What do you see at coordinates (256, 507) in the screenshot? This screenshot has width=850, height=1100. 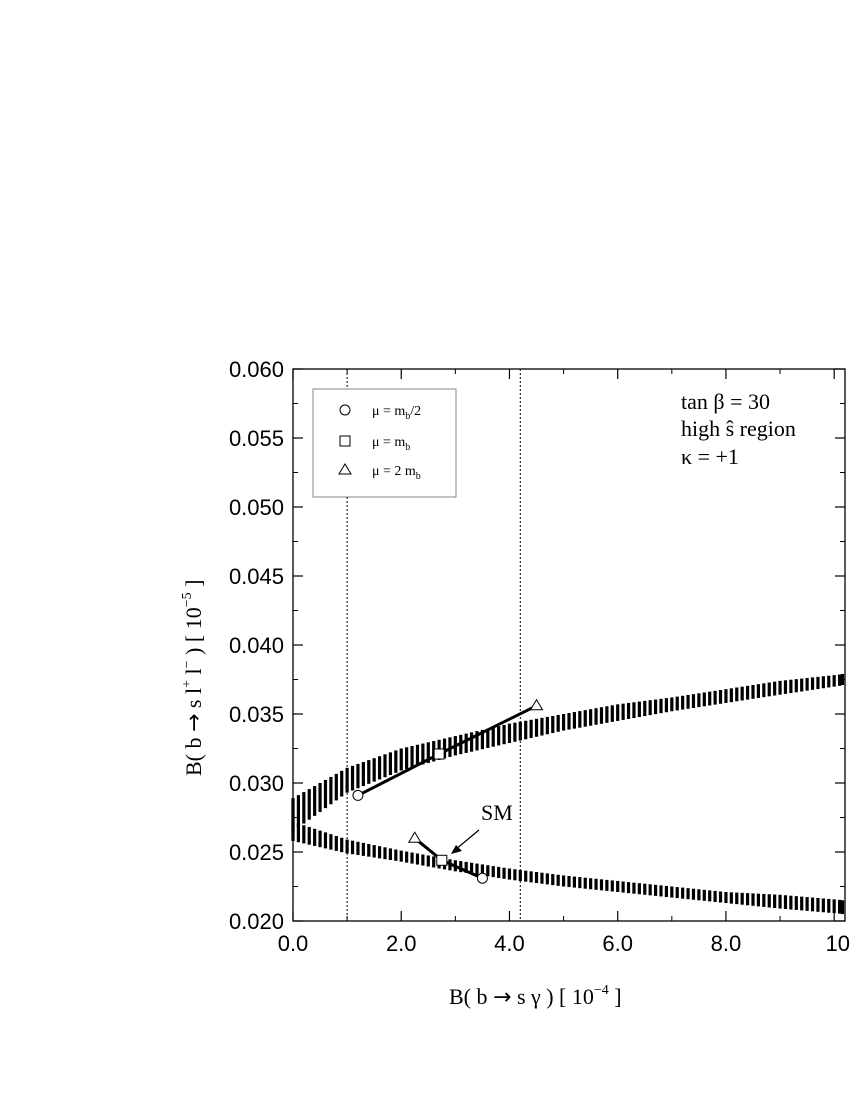 I see `y-tick-label: 0.050` at bounding box center [256, 507].